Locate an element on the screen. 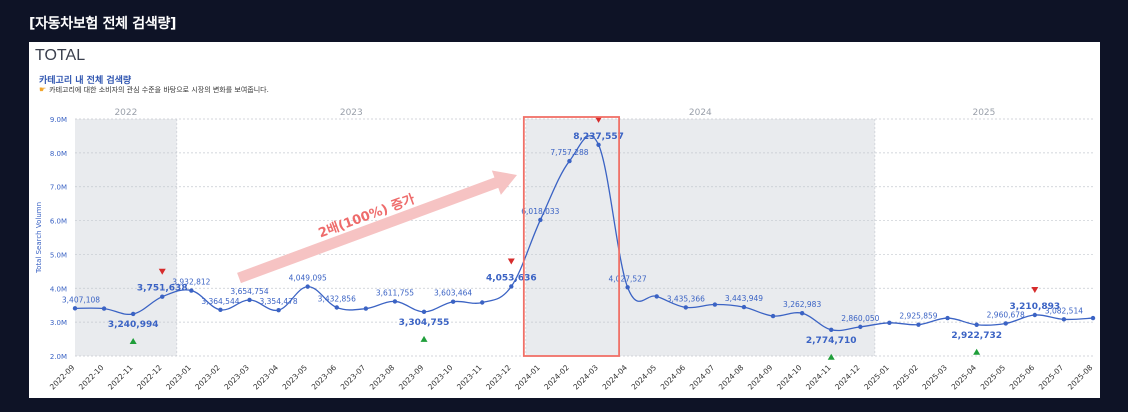 The image size is (1128, 412). x-tick-label: 2024-01 is located at coordinates (527, 377).